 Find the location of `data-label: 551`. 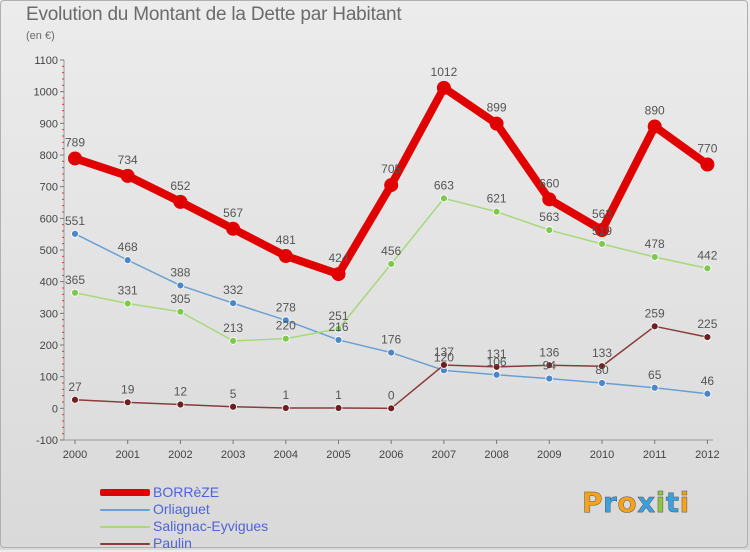

data-label: 551 is located at coordinates (75, 221).